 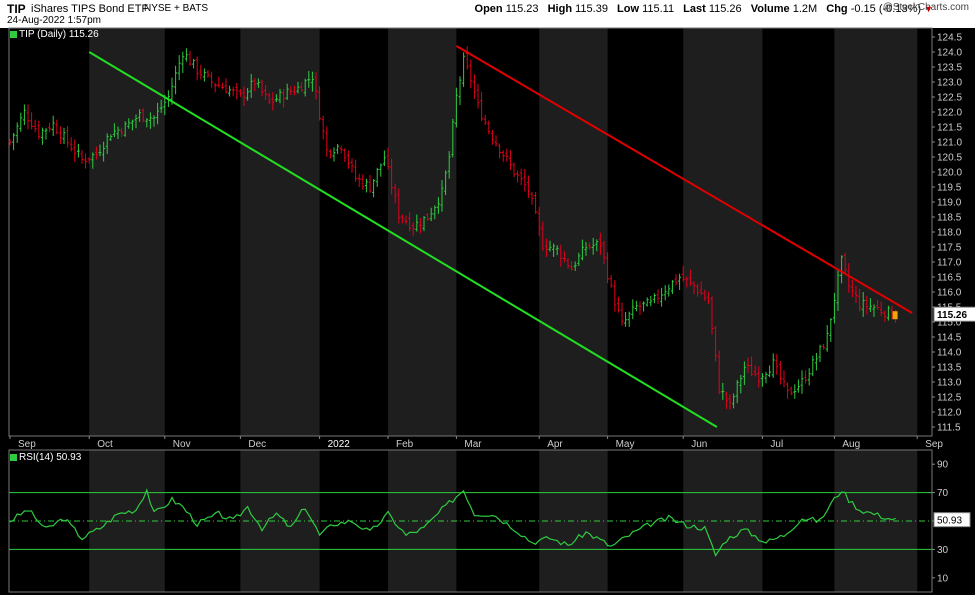 I want to click on price-tick-label: 121.5, so click(x=949, y=128).